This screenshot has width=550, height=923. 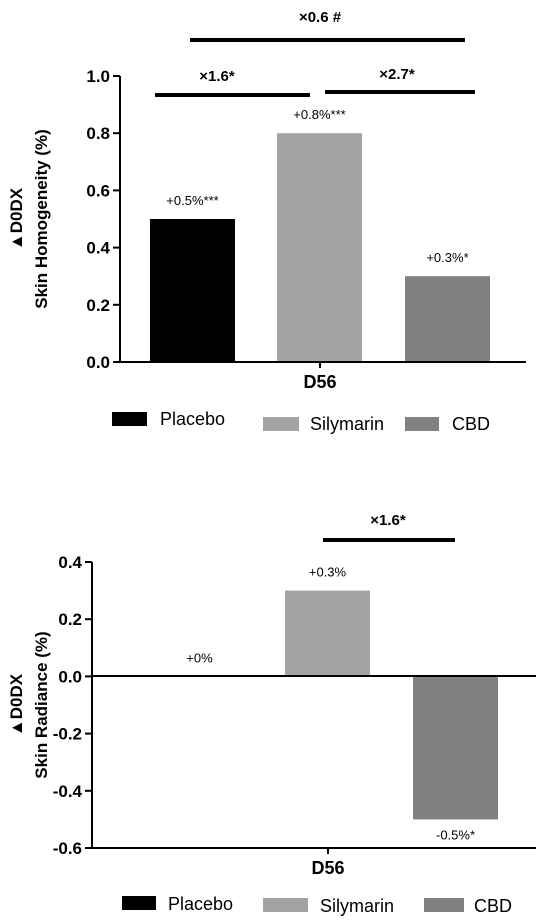 What do you see at coordinates (319, 114) in the screenshot?
I see `chart-1-data-label-silymarin: +0.8%***` at bounding box center [319, 114].